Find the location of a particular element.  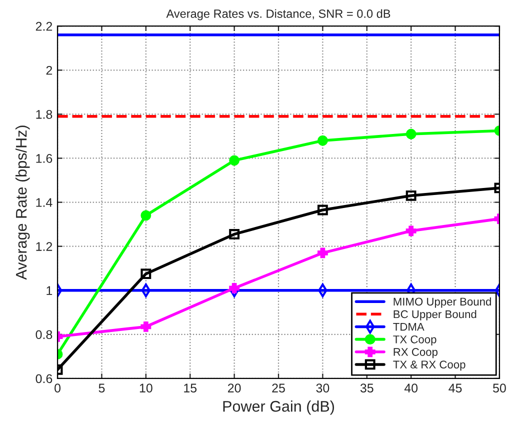

x-tick-label: 20 is located at coordinates (234, 388).